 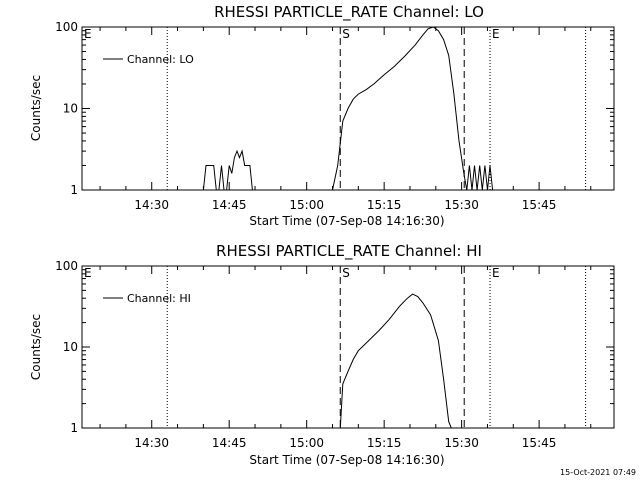 I want to click on legend: Channel: HI, so click(x=147, y=298).